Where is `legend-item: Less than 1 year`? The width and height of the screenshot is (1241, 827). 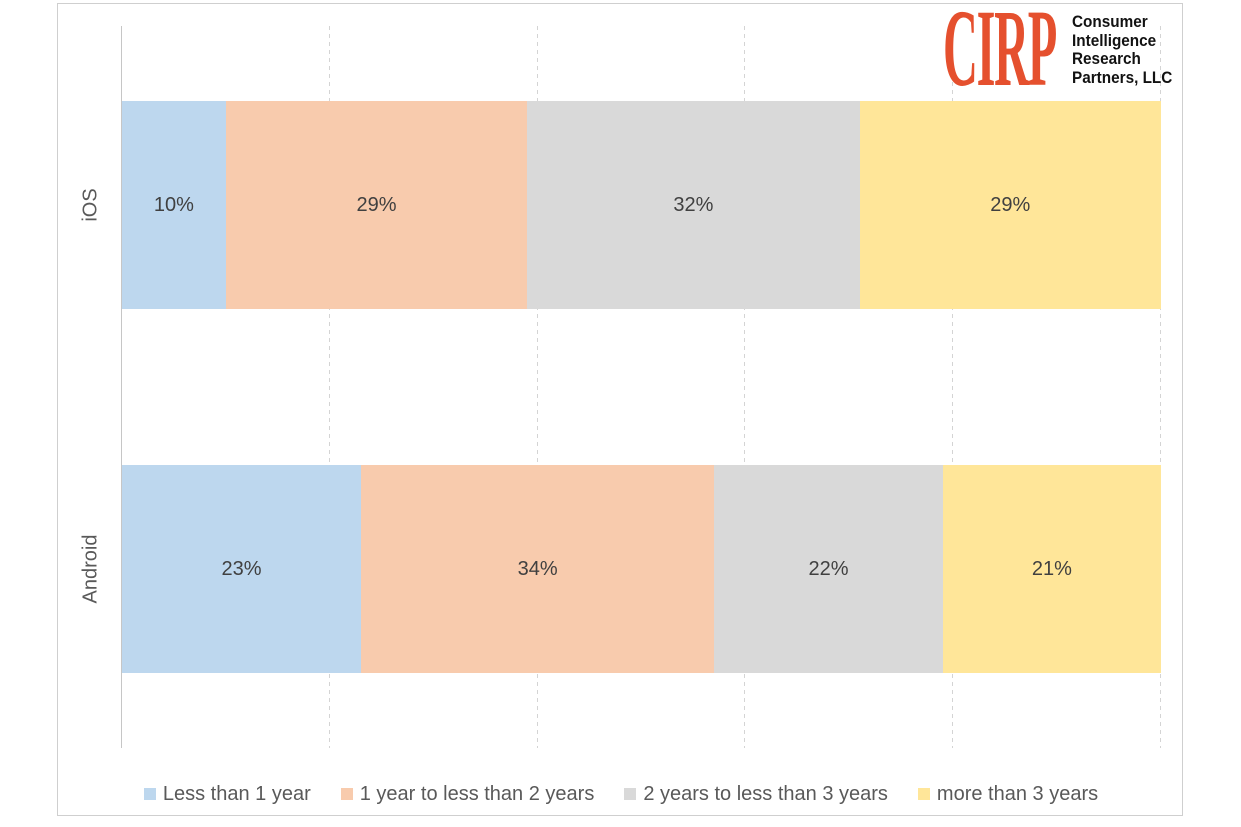
legend-item: Less than 1 year is located at coordinates (227, 794).